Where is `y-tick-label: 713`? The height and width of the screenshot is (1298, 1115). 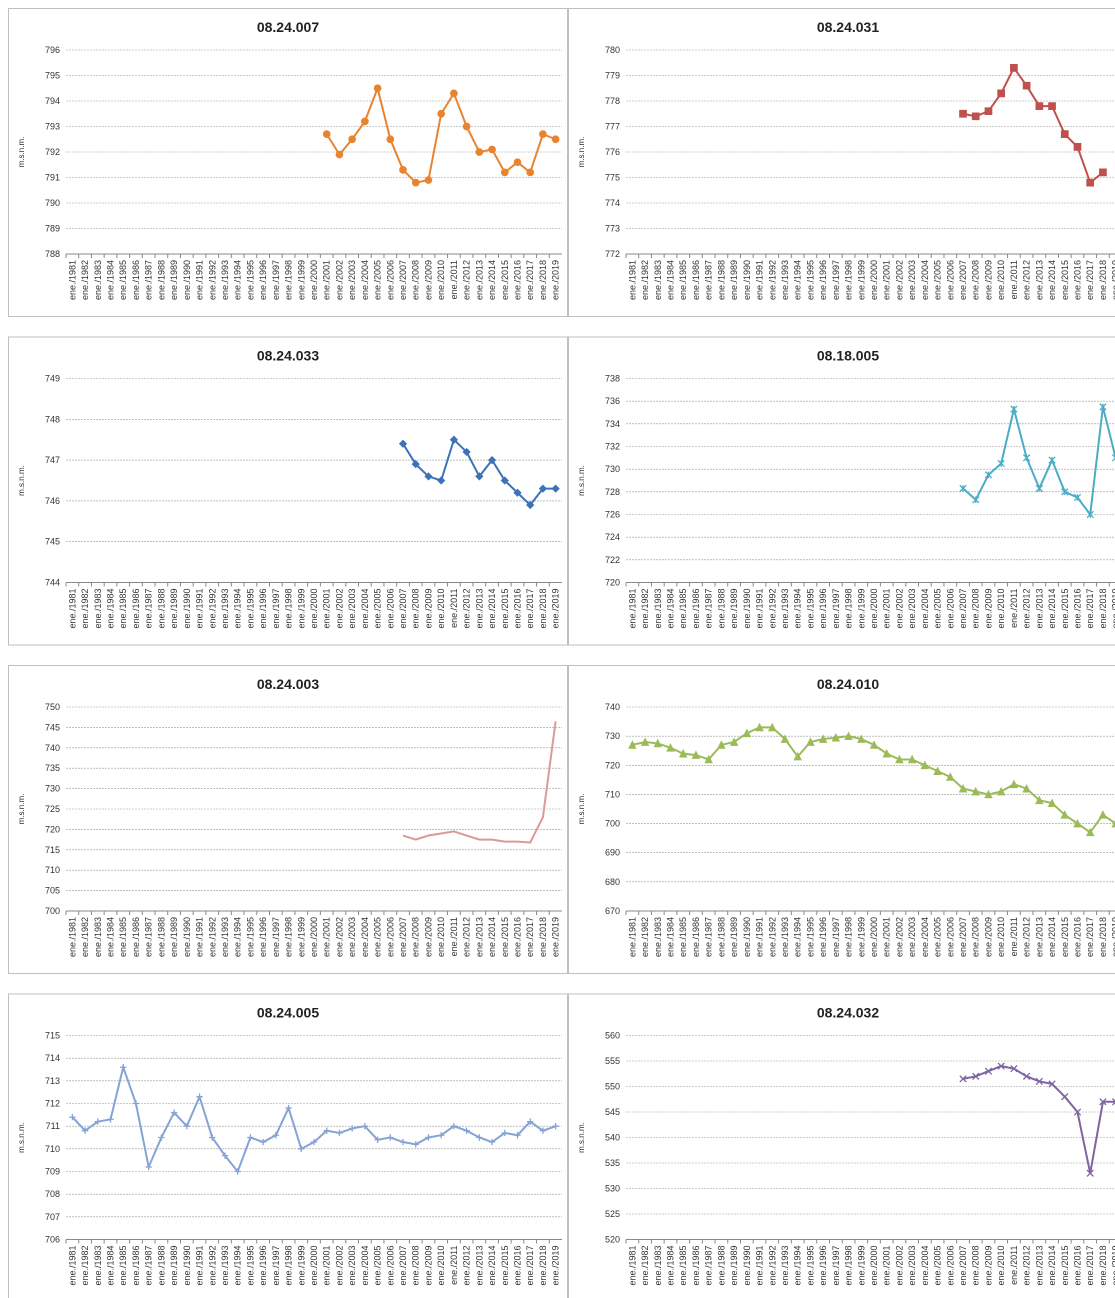 y-tick-label: 713 is located at coordinates (52, 1081).